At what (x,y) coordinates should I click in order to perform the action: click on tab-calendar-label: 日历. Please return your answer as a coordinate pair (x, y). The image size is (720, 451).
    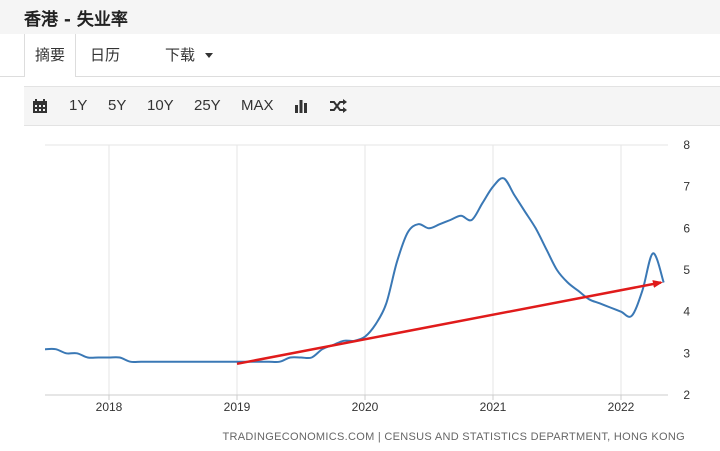
    Looking at the image, I should click on (105, 55).